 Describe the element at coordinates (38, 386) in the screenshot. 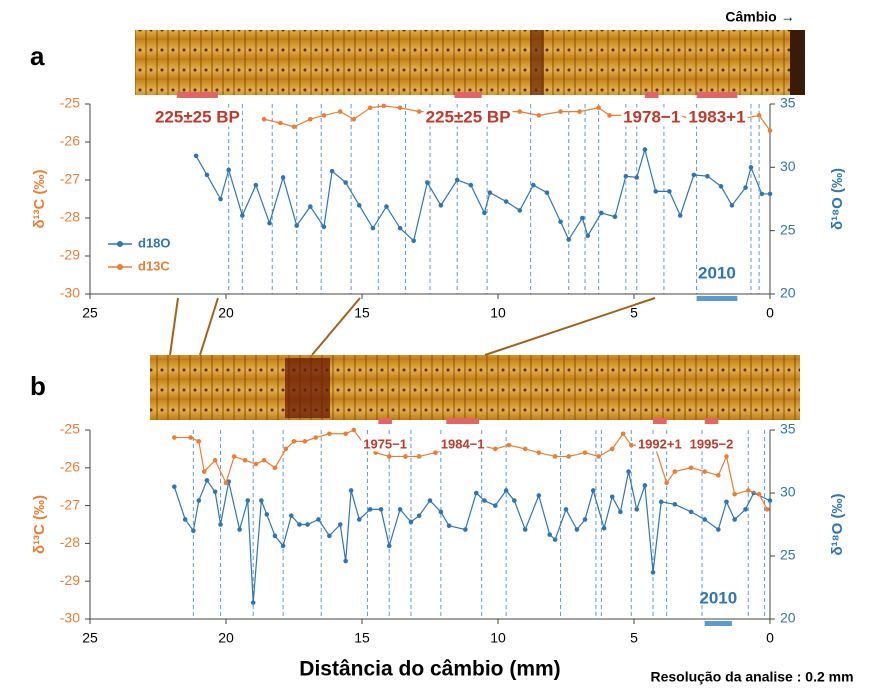

I see `panel-label: b` at that location.